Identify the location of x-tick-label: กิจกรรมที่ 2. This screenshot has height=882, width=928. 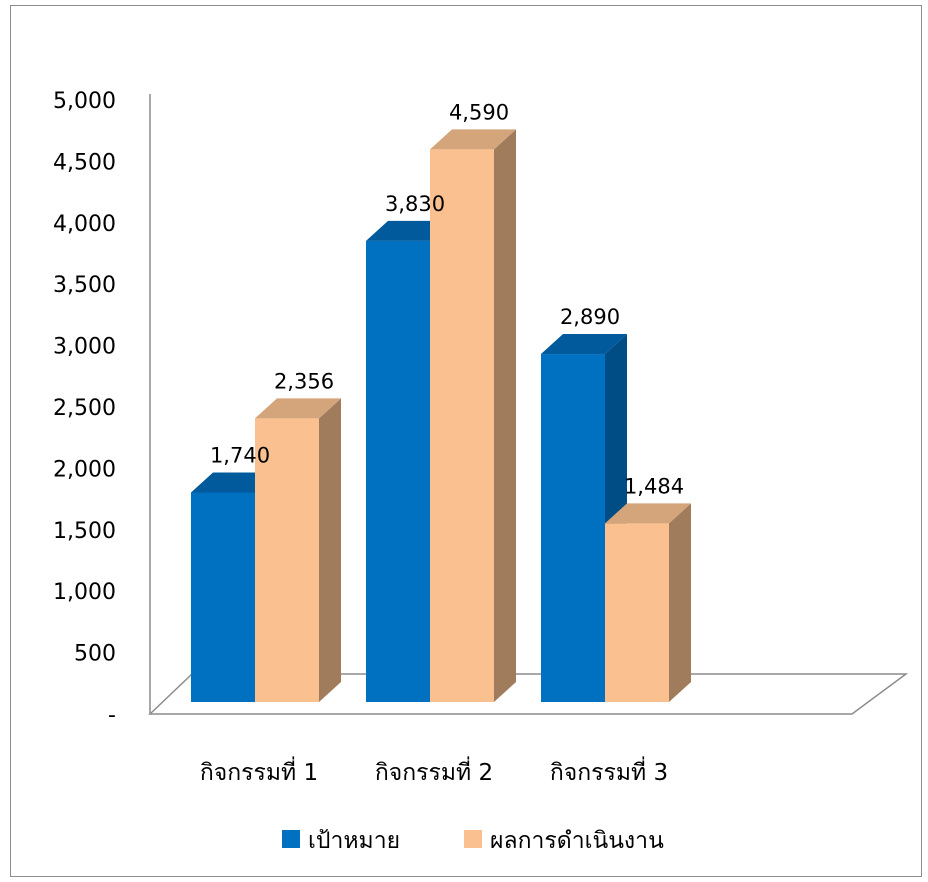
(434, 771).